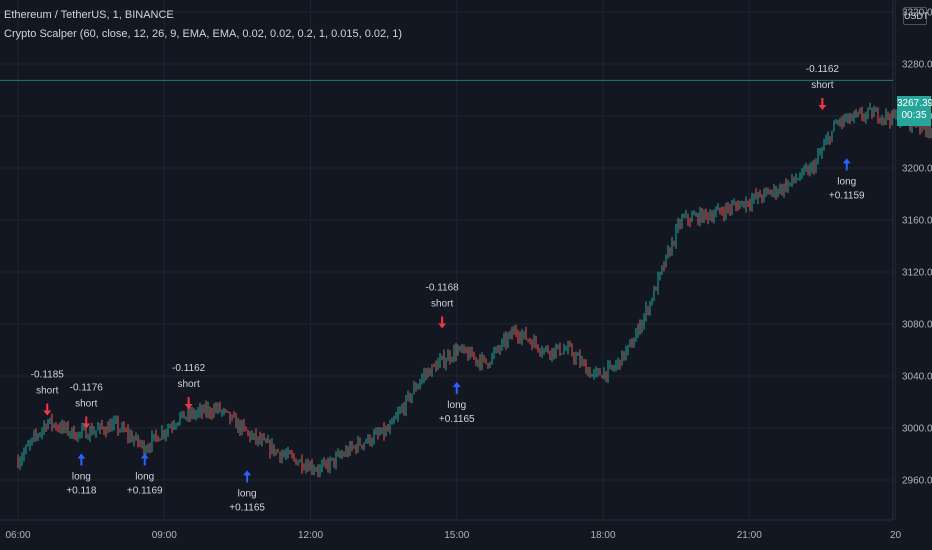  I want to click on x-tick-label: 09:00, so click(164, 535).